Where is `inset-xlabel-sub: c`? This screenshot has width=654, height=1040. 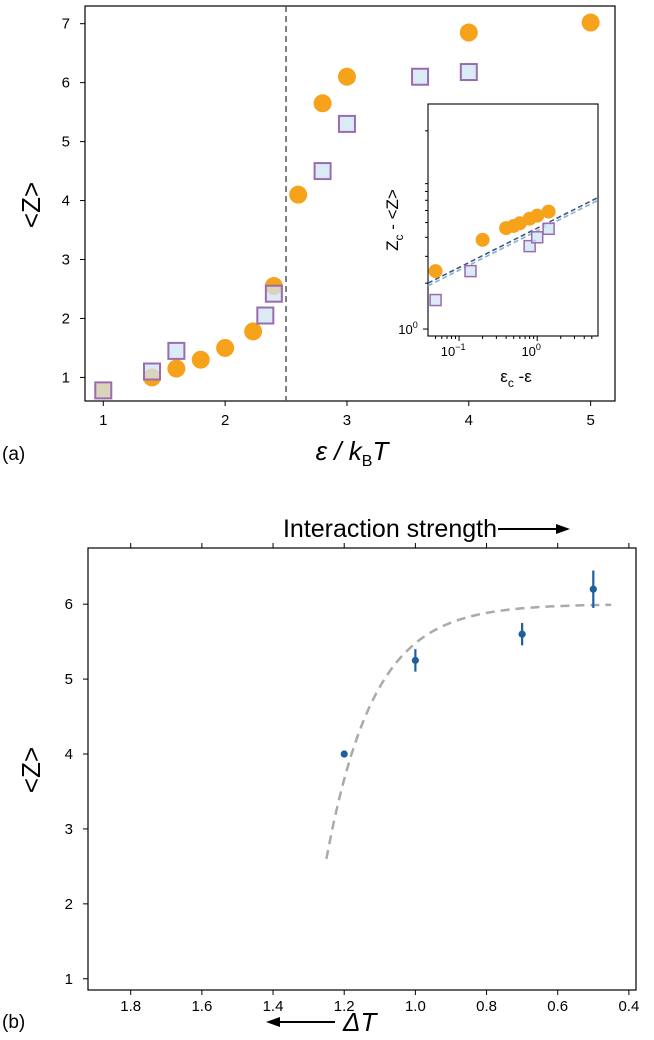 inset-xlabel-sub: c is located at coordinates (511, 383).